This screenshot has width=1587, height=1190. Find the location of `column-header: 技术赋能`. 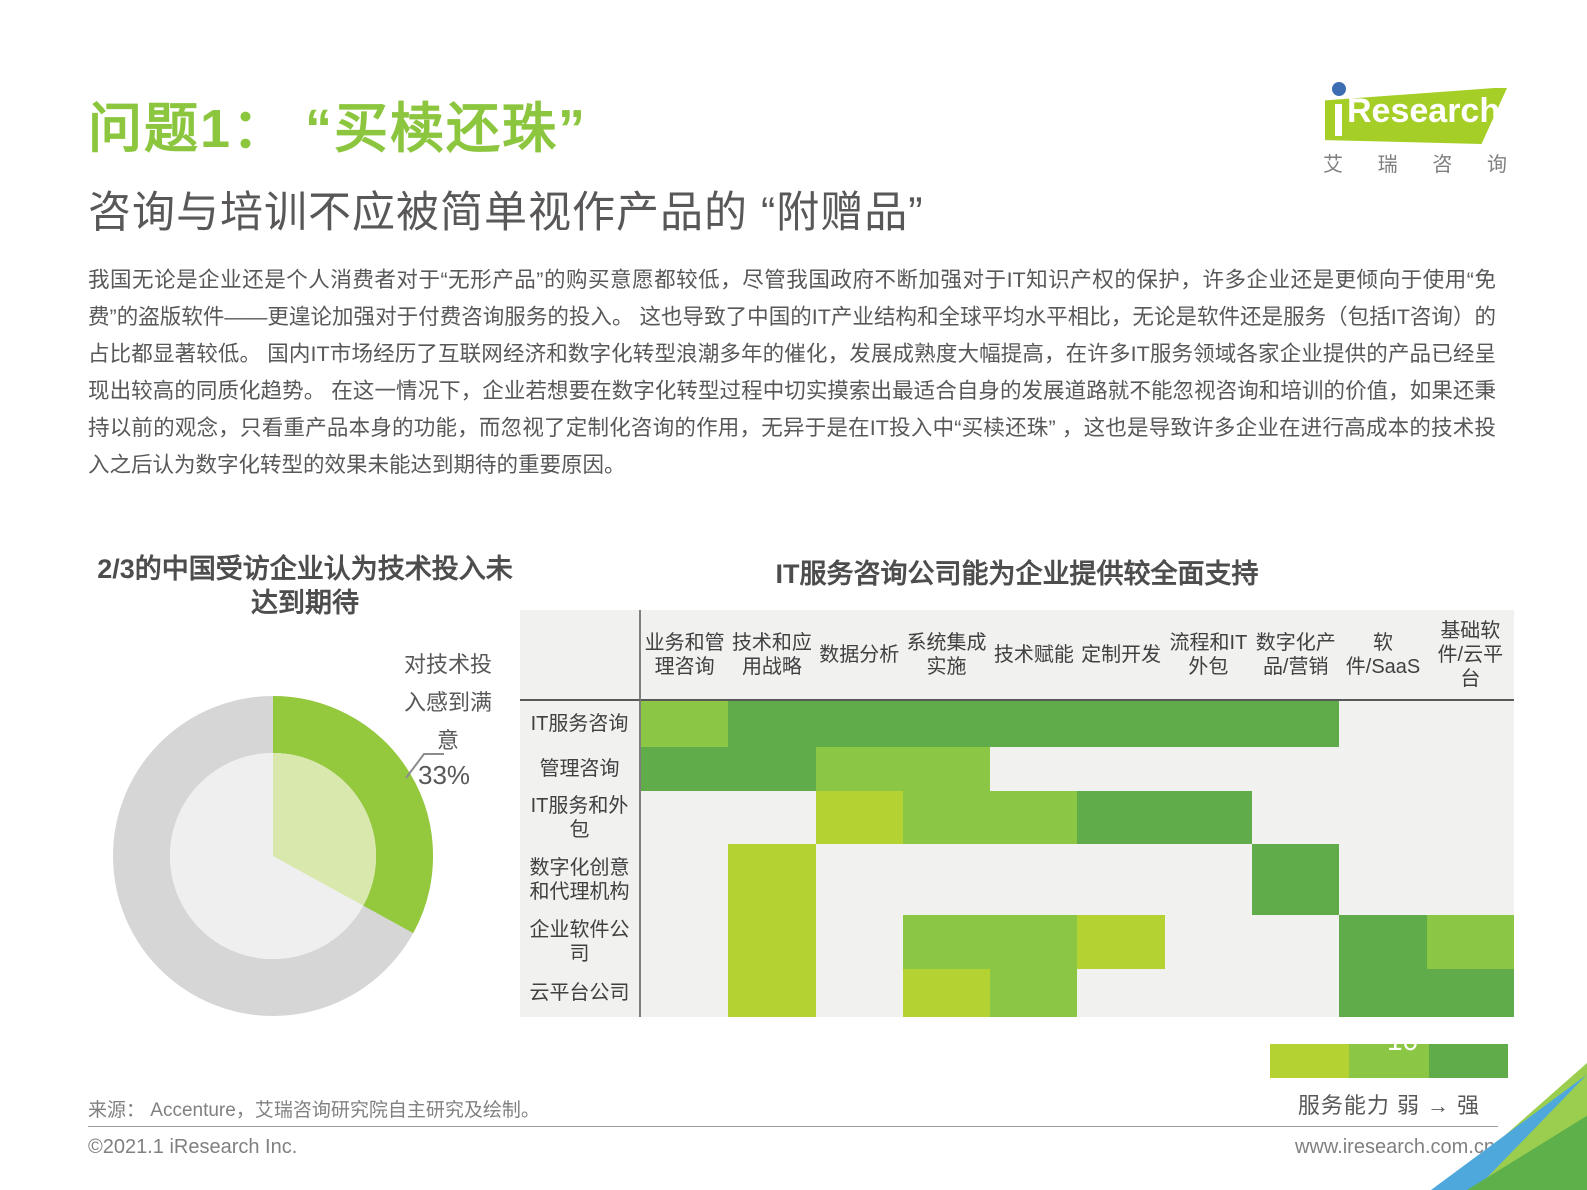

column-header: 技术赋能 is located at coordinates (1034, 655).